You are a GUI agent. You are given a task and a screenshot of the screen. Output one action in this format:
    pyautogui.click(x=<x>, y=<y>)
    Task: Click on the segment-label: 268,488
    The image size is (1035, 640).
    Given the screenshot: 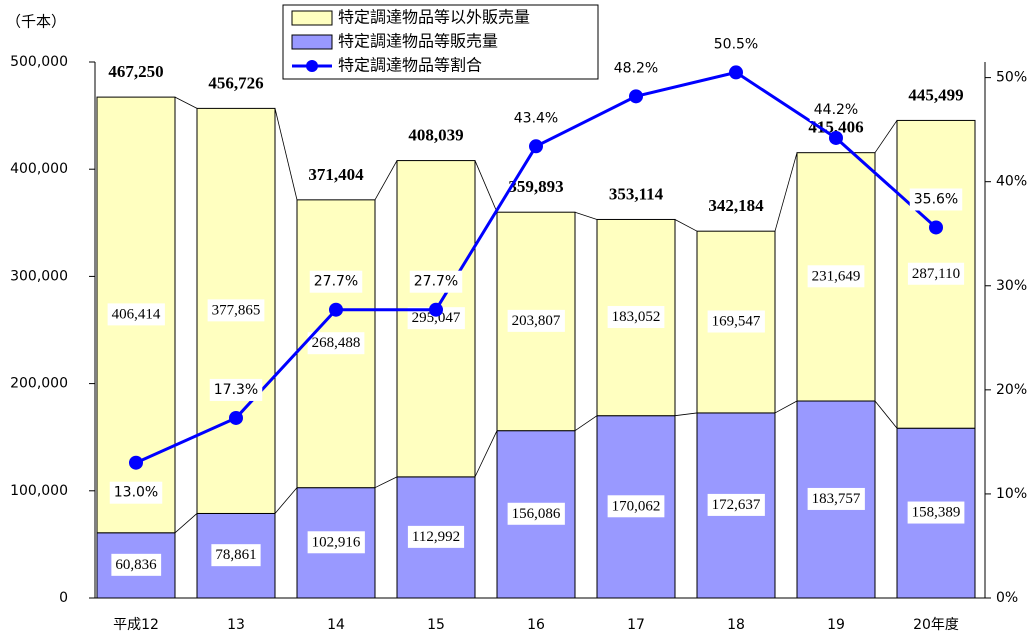 What is the action you would take?
    pyautogui.click(x=336, y=343)
    